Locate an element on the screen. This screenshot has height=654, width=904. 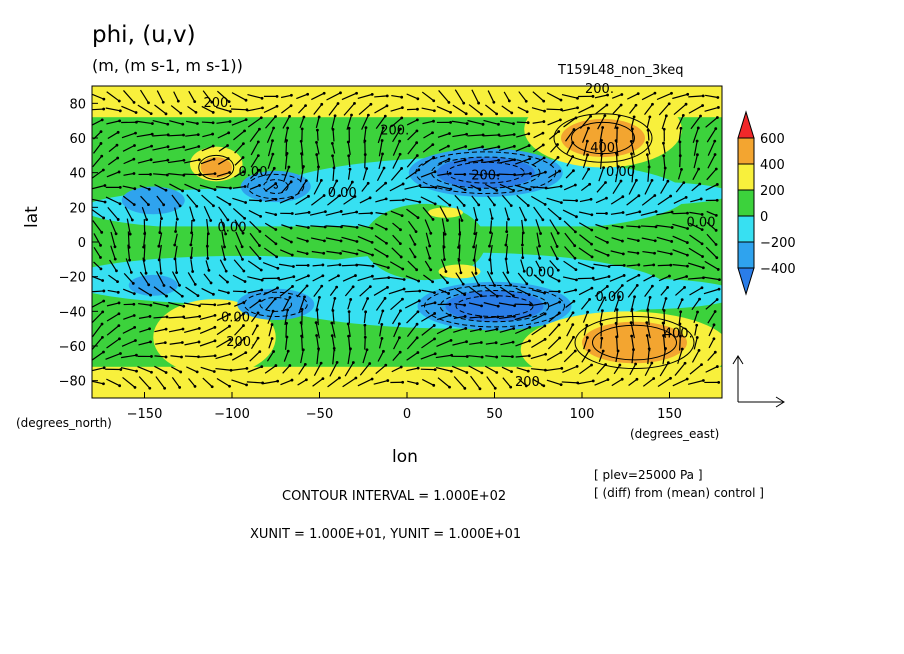
x-tick-label: 50 is located at coordinates (494, 414).